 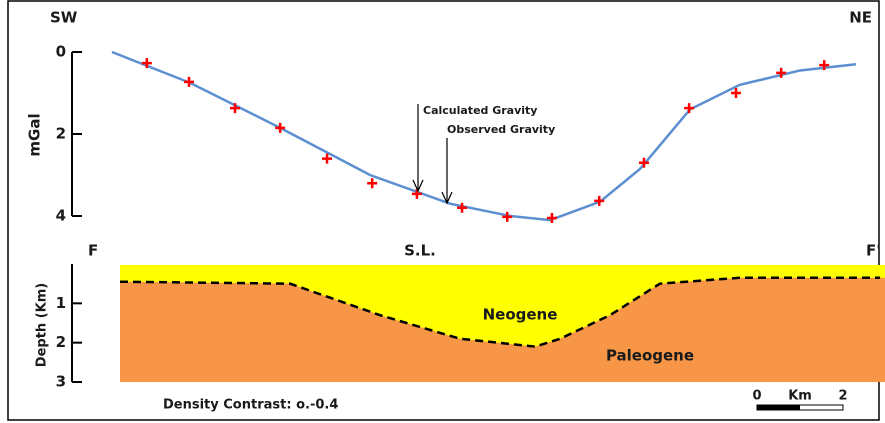 I want to click on scale-tick-label: 2, so click(x=842, y=396).